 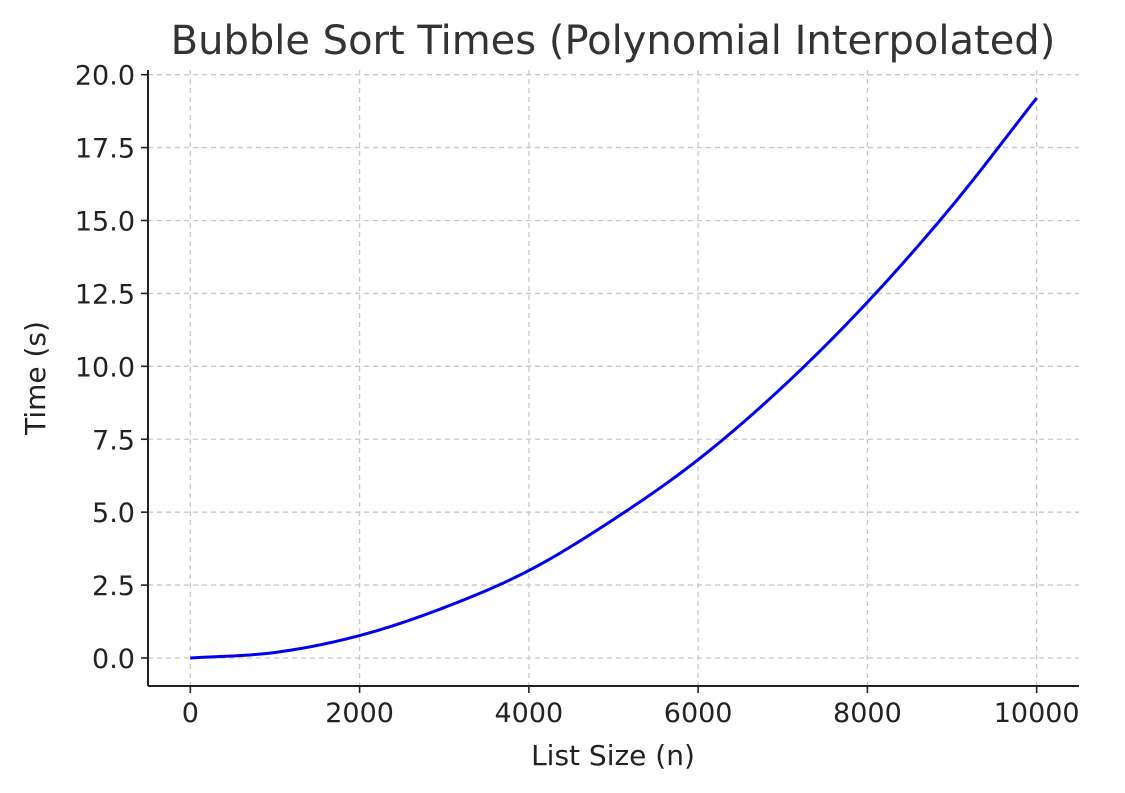 I want to click on y-axis-label: Time (s), so click(x=35, y=378).